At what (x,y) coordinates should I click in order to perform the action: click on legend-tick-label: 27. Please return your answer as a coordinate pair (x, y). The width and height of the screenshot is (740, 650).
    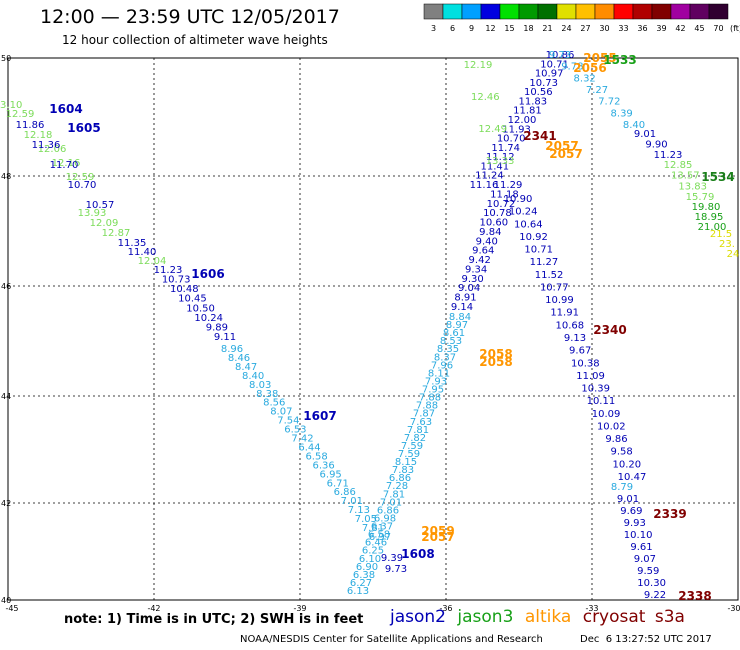
    Looking at the image, I should click on (585, 28).